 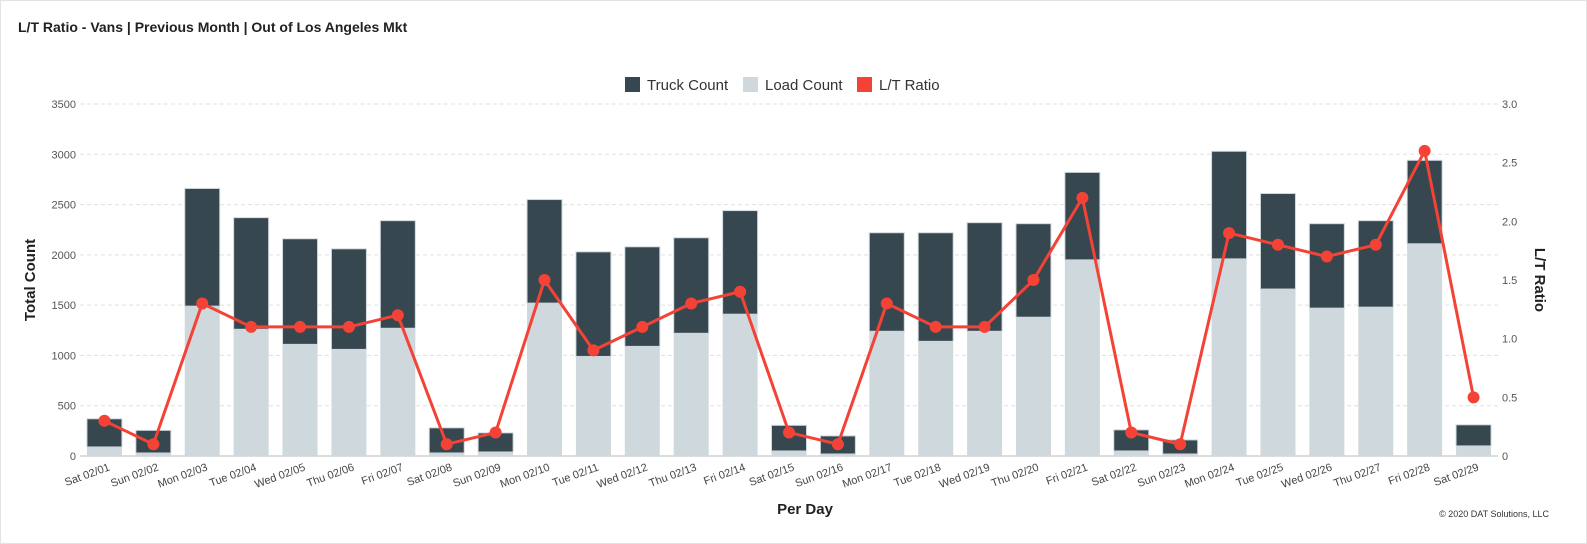 I want to click on x-tick-label: Fri 02/07, so click(x=382, y=475).